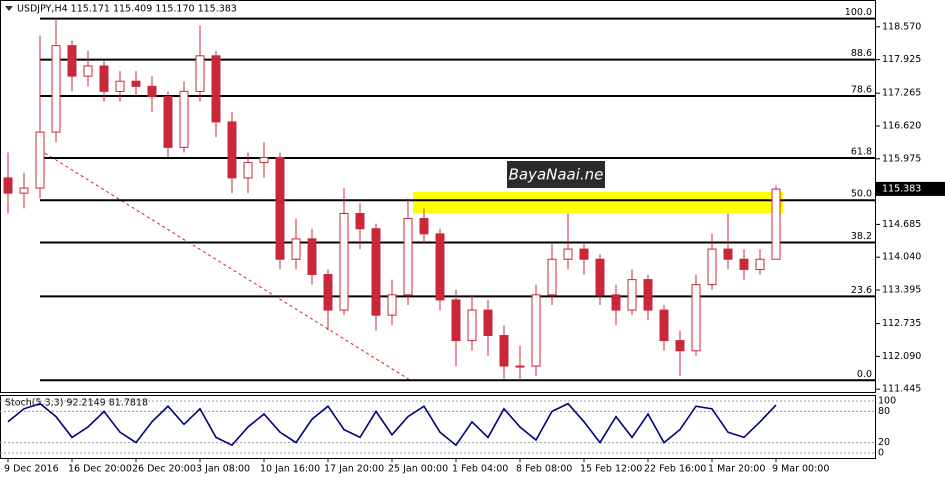  What do you see at coordinates (861, 53) in the screenshot?
I see `fib-label: 88.6` at bounding box center [861, 53].